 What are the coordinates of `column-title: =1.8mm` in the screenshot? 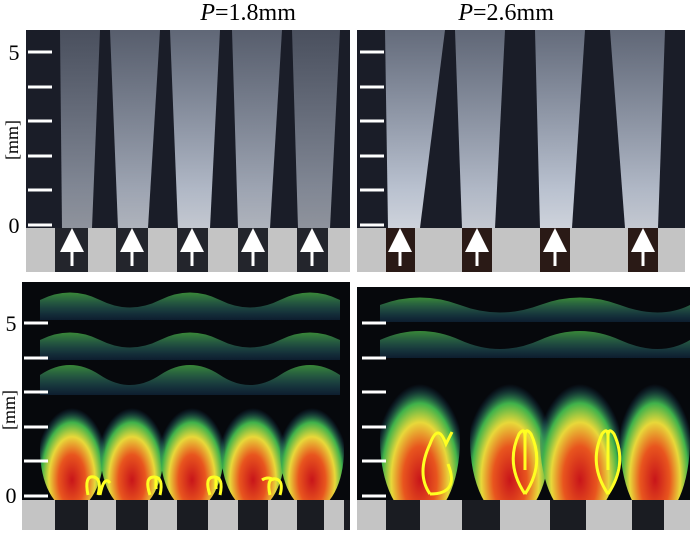 It's located at (255, 13).